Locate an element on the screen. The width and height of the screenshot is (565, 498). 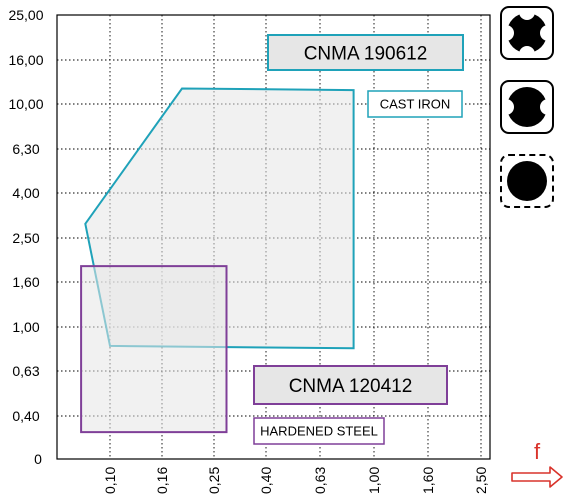
x-tick-label: 0,40 is located at coordinates (266, 480).